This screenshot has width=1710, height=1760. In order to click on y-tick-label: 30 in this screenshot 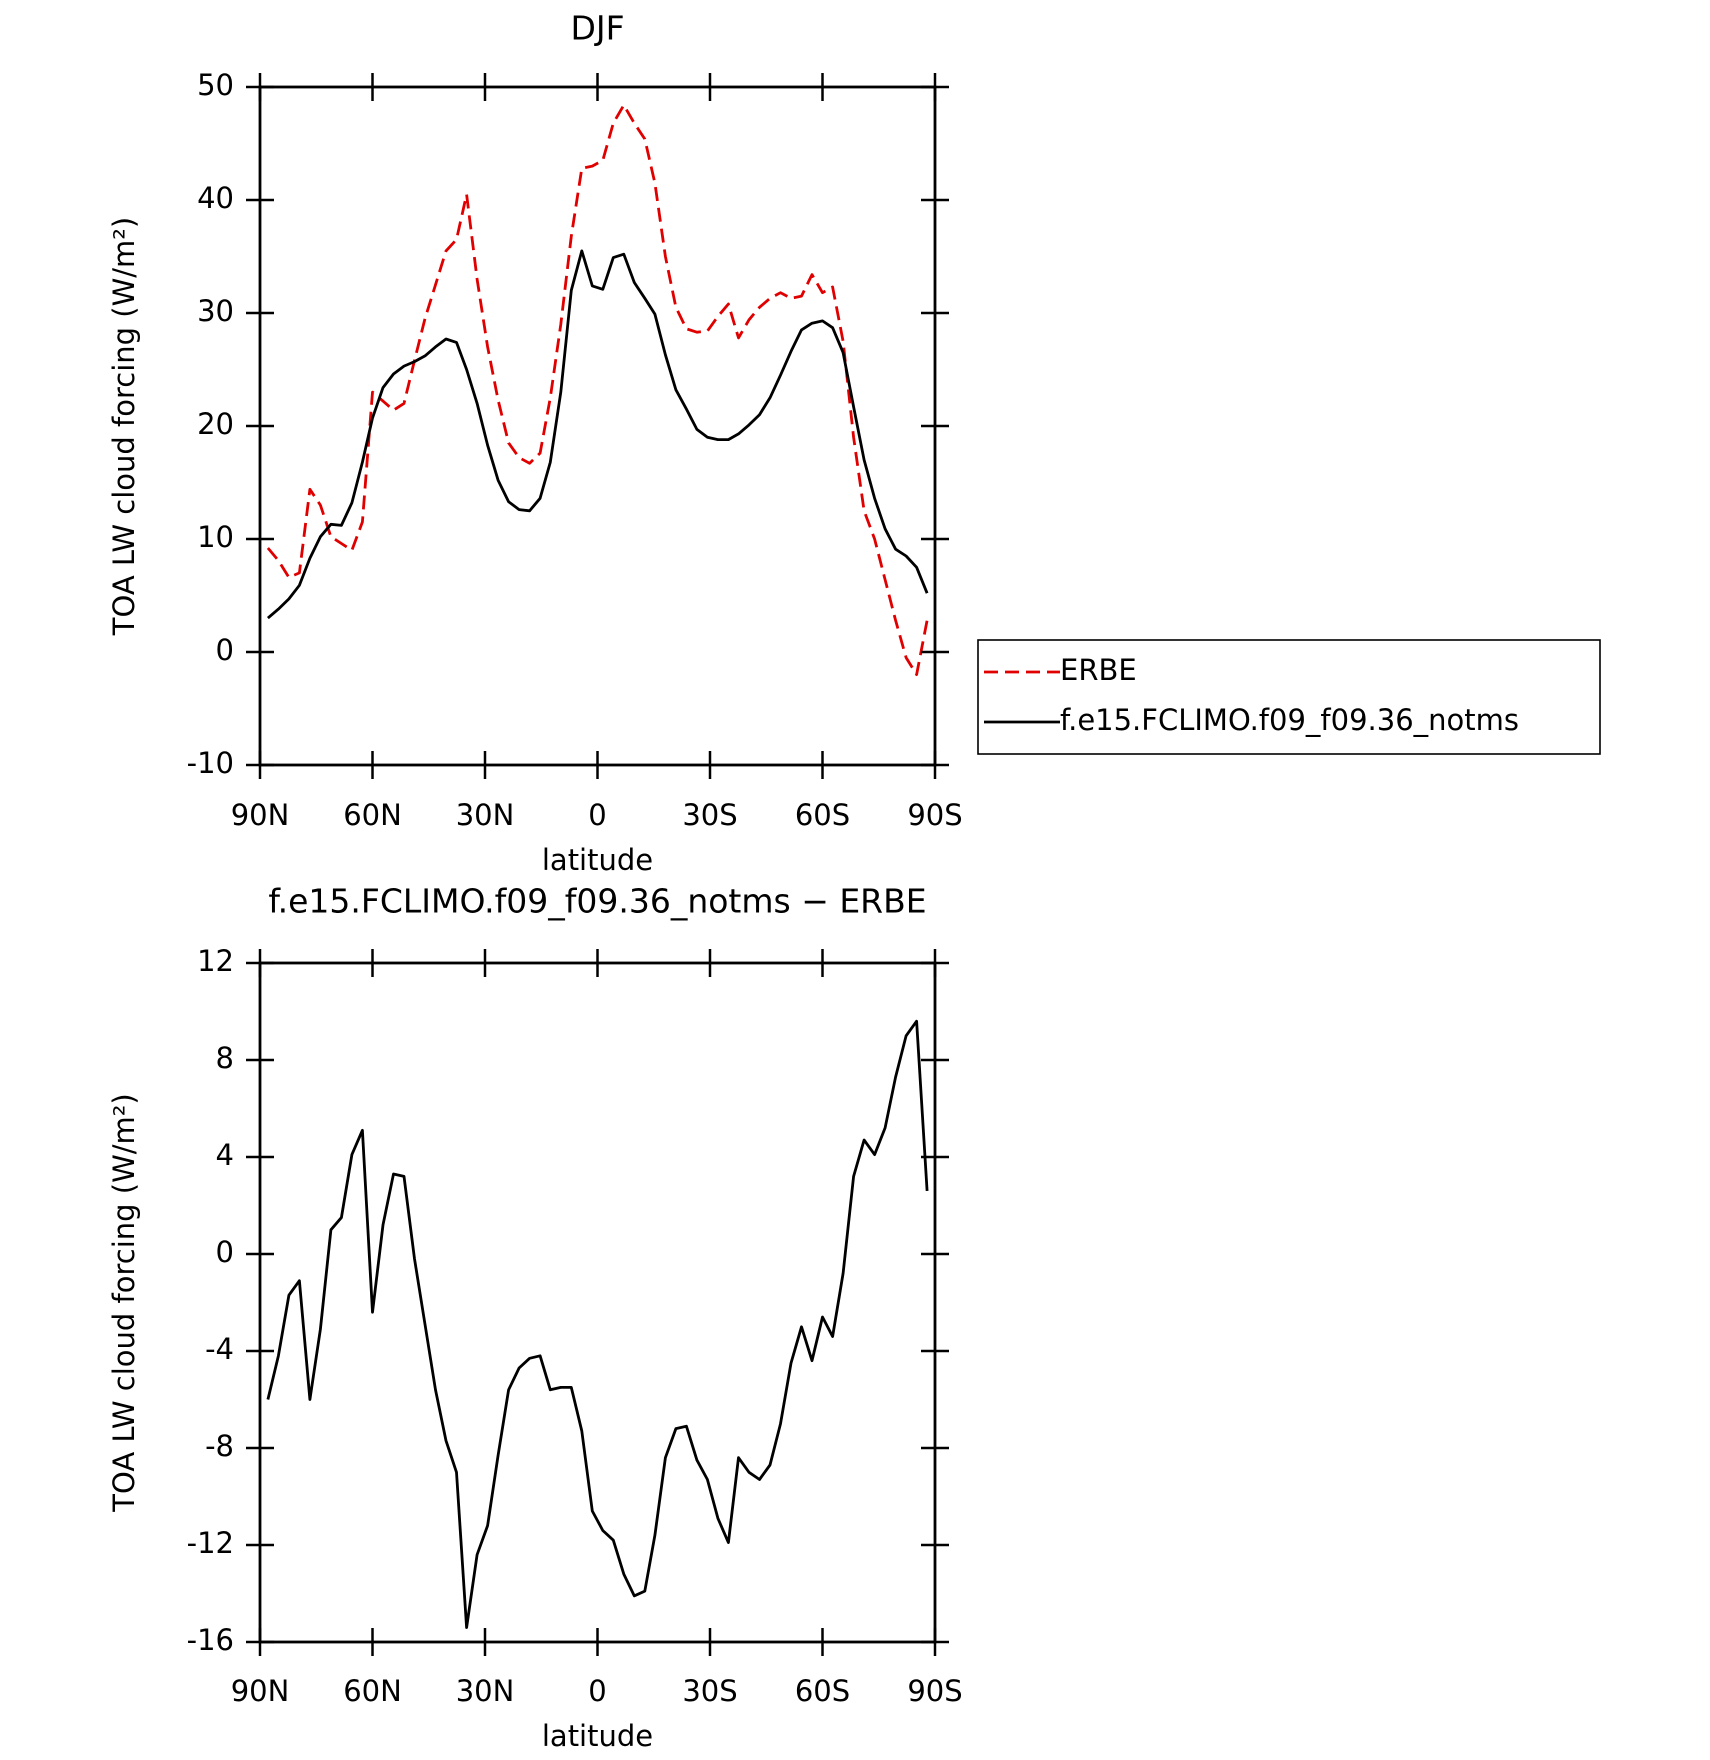, I will do `click(215, 311)`.